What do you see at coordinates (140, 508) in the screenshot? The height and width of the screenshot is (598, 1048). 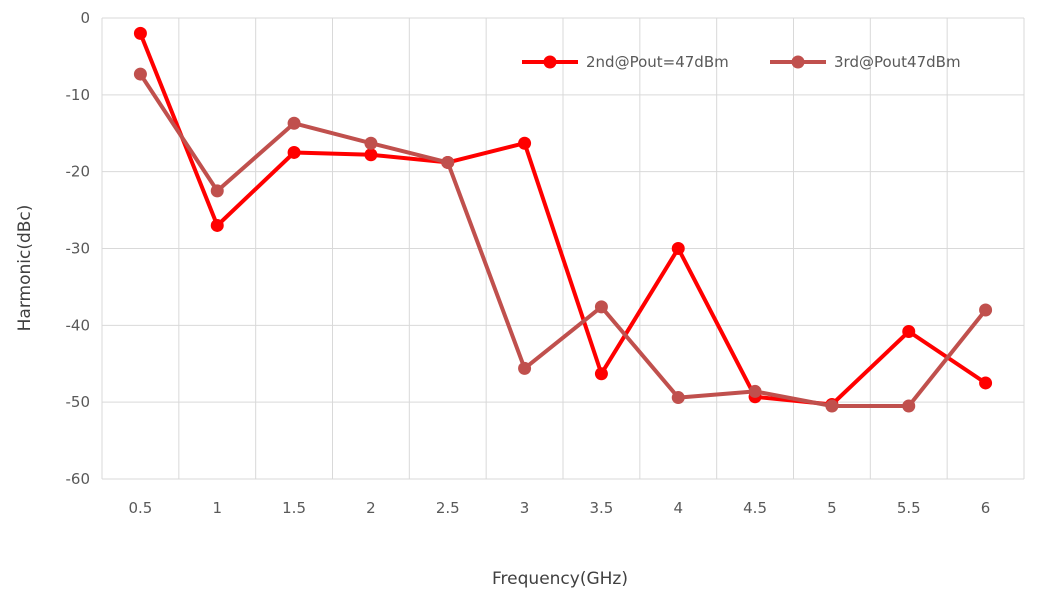 I see `x-tick-label: 0.5` at bounding box center [140, 508].